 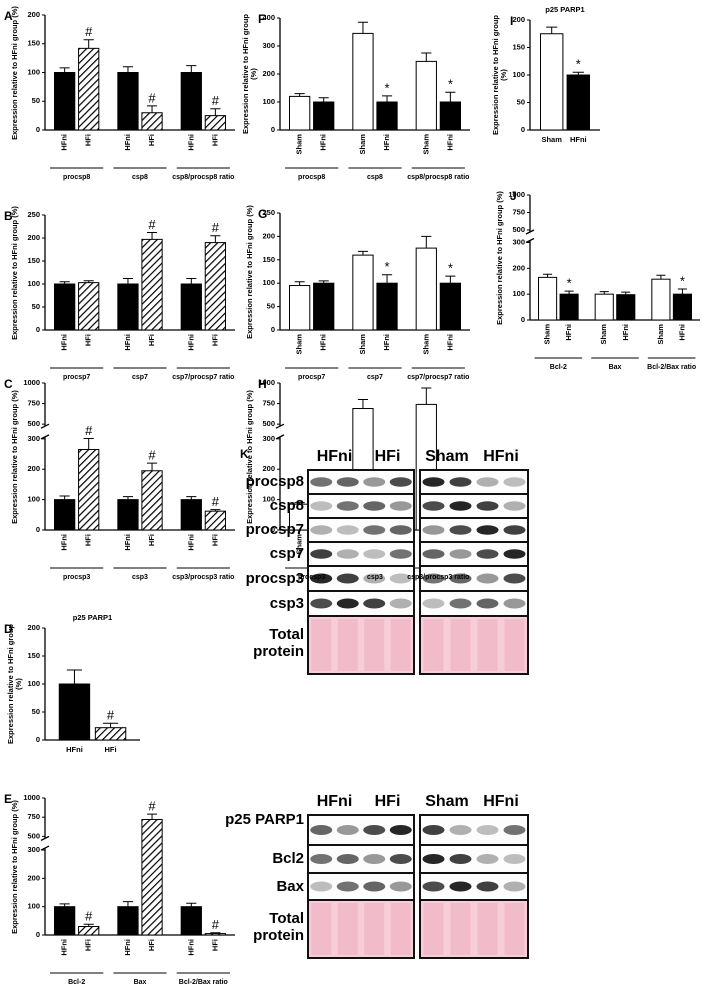 I want to click on group-label: csp3, so click(x=140, y=577).